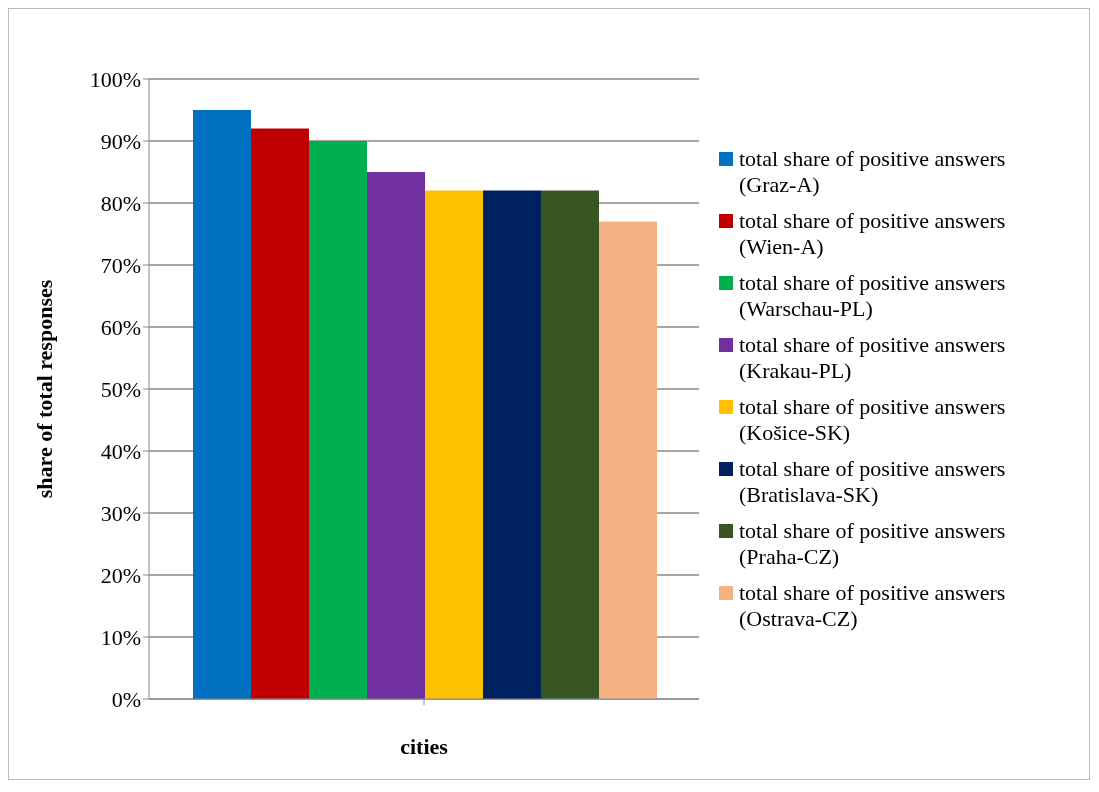 This screenshot has width=1099, height=792. I want to click on y-tick-label: 40%, so click(120, 451).